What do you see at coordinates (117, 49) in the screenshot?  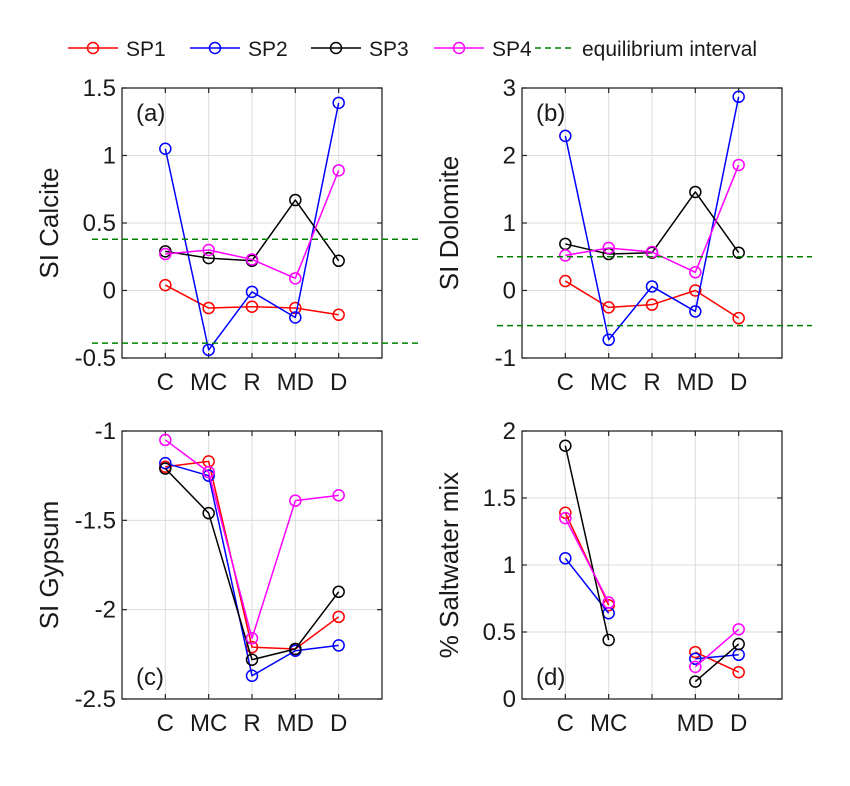 I see `legend-item-sp1: SP1` at bounding box center [117, 49].